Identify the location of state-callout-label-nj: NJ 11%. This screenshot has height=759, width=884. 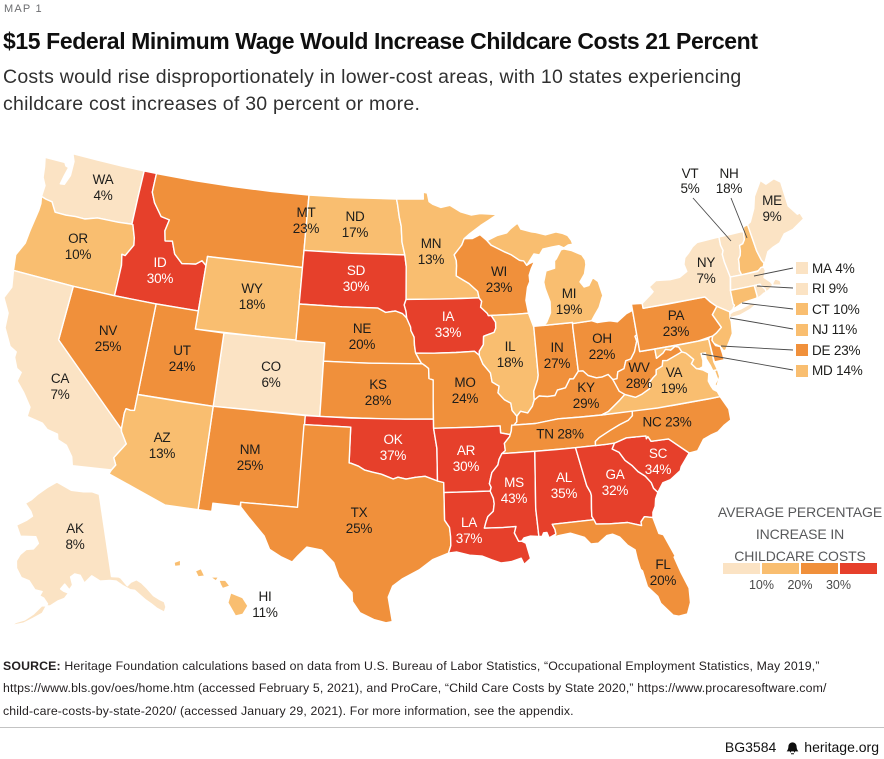
(834, 329).